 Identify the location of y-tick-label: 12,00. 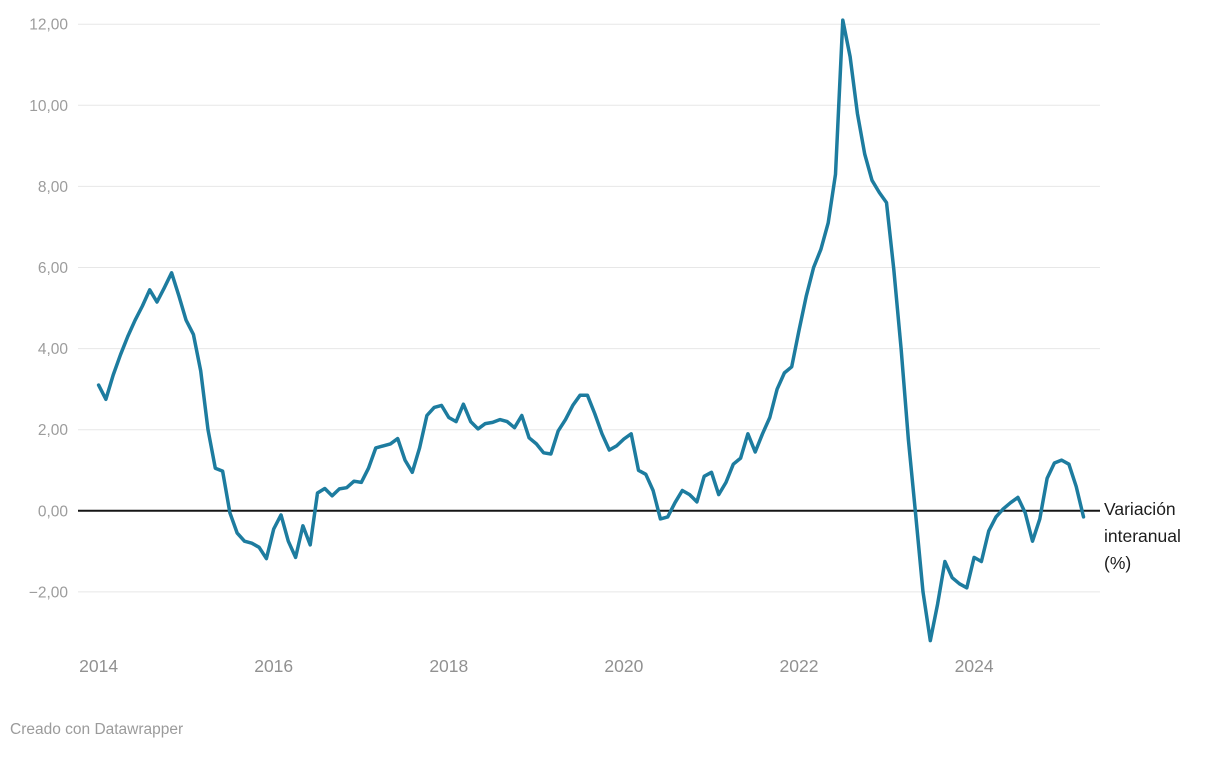
(48, 25).